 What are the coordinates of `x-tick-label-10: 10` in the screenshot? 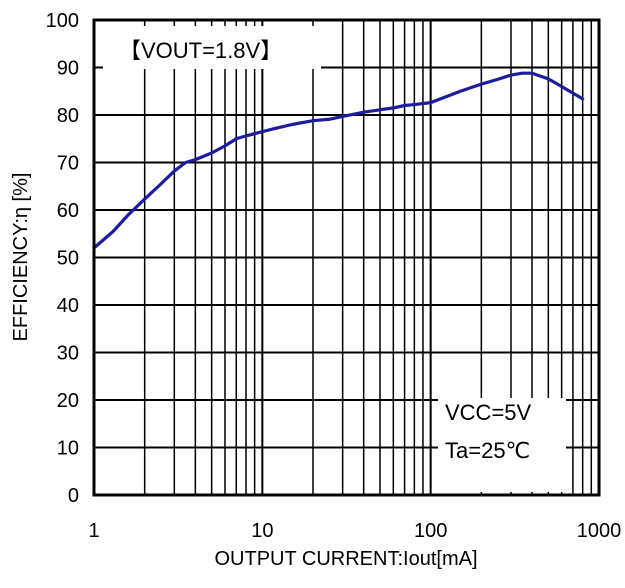 It's located at (262, 531).